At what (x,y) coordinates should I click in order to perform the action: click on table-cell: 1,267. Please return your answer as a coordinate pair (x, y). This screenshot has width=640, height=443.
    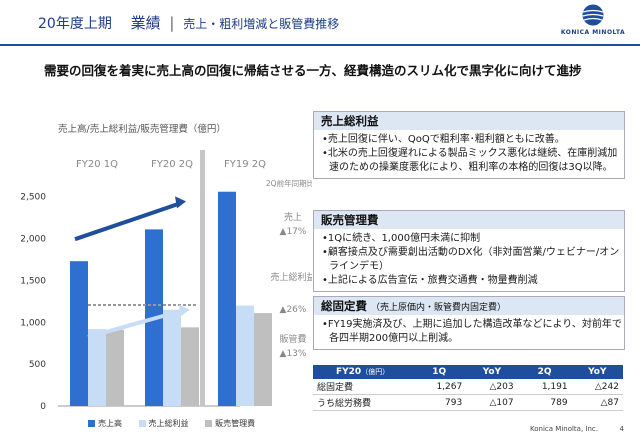
    Looking at the image, I should click on (439, 387).